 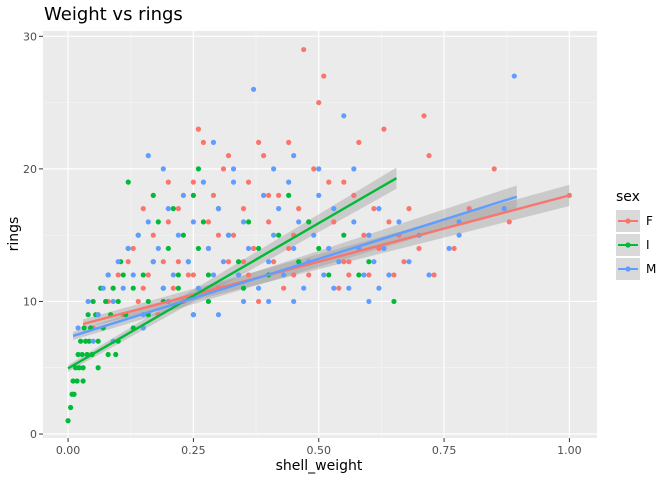 What do you see at coordinates (30, 36) in the screenshot?
I see `y-tick-label: 30` at bounding box center [30, 36].